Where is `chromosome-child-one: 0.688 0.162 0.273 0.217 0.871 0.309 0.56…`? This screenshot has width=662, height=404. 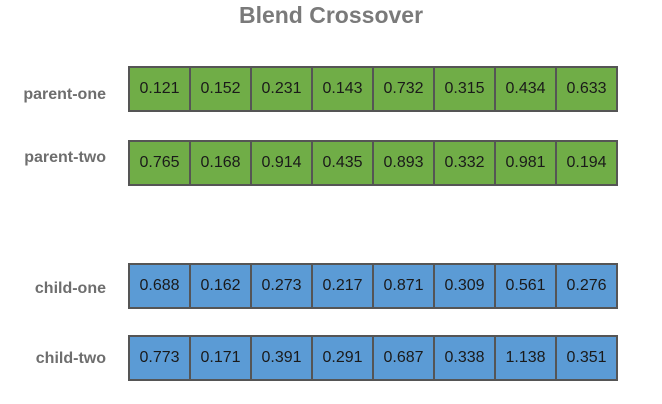 chromosome-child-one: 0.688 0.162 0.273 0.217 0.871 0.309 0.56… is located at coordinates (373, 286).